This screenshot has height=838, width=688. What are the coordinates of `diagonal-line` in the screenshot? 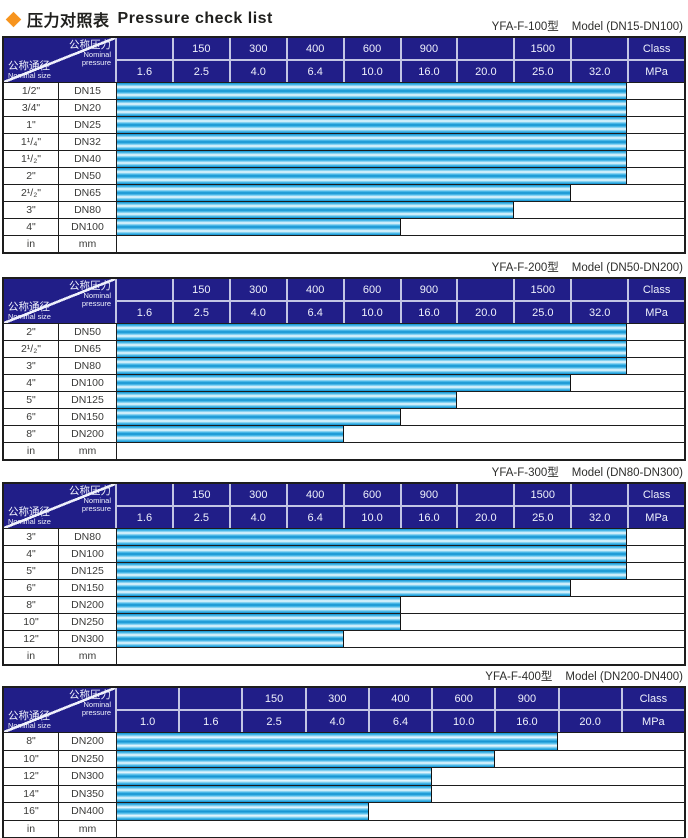 It's located at (59, 301).